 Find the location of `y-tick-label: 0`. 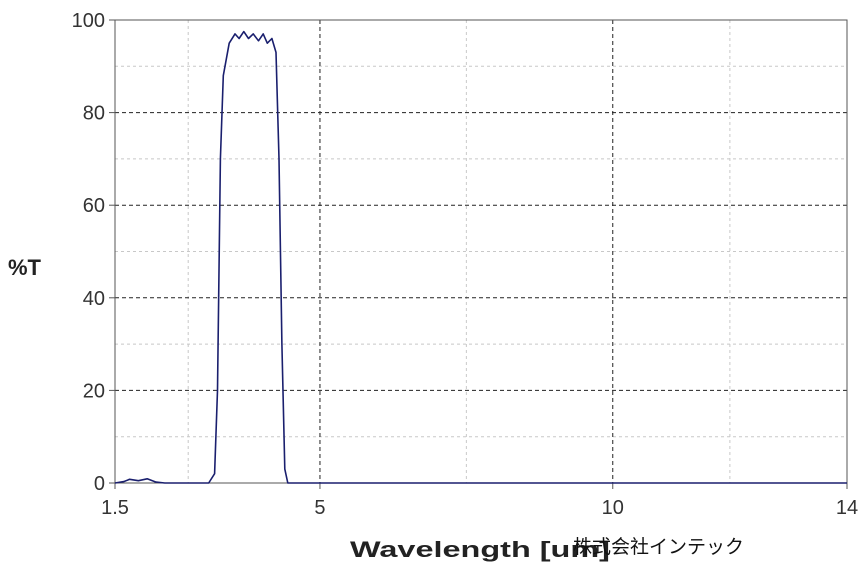

y-tick-label: 0 is located at coordinates (99, 484).